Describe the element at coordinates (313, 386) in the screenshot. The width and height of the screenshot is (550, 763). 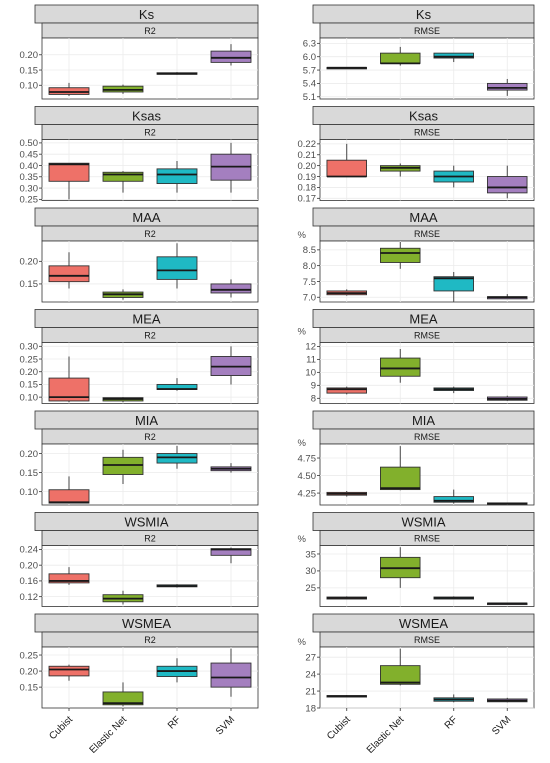
I see `y-tick-label: 9` at that location.